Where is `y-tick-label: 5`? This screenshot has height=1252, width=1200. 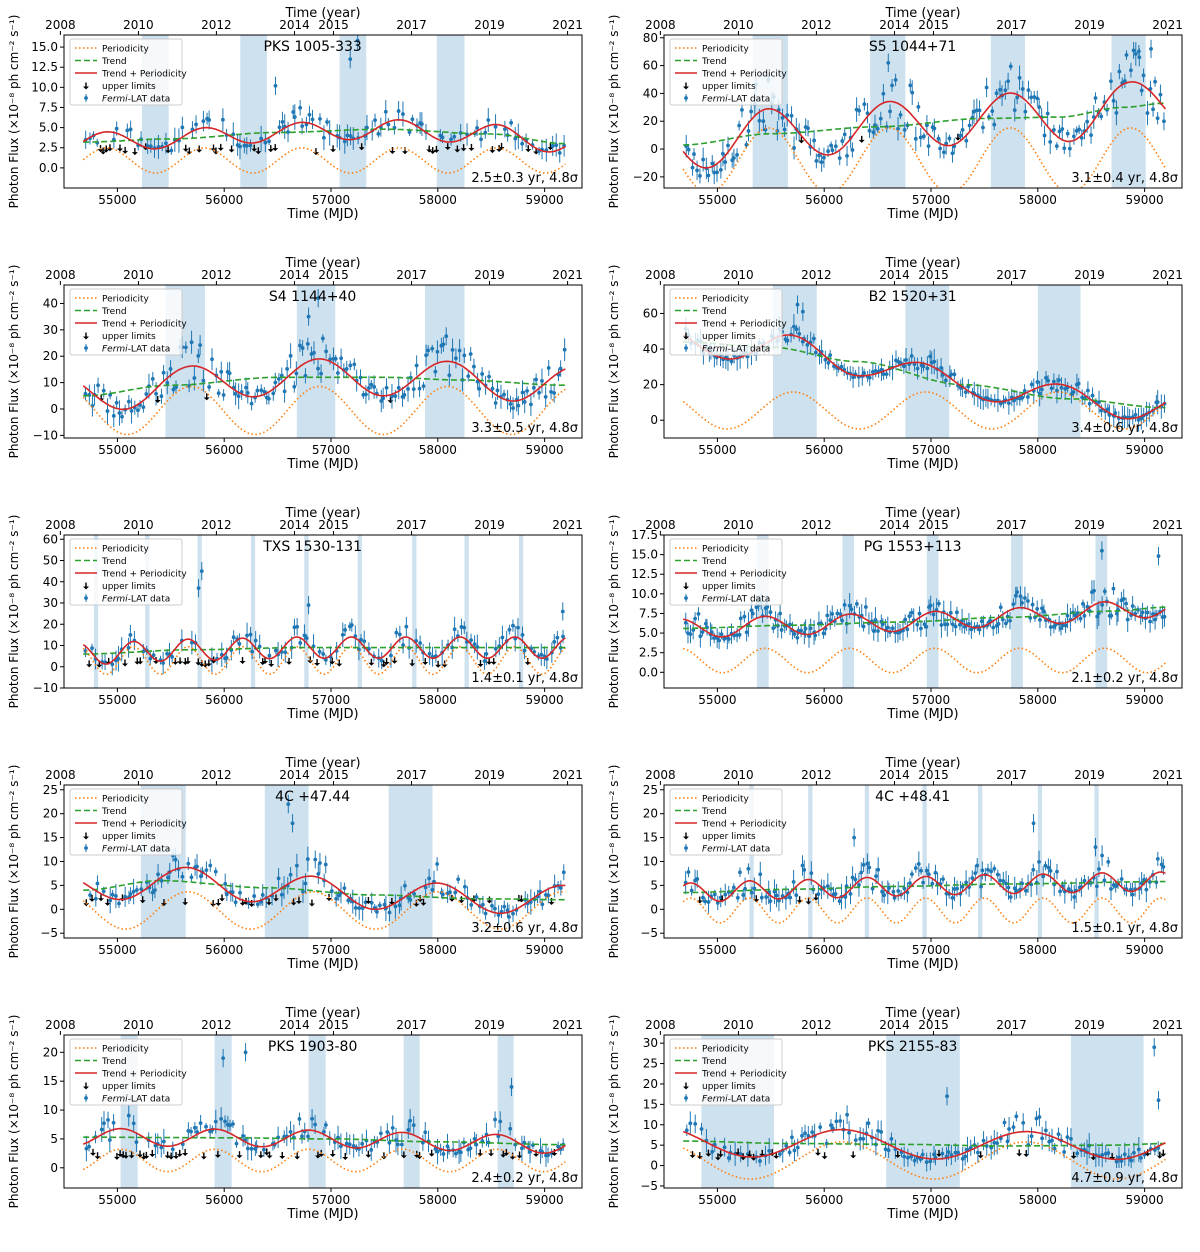 y-tick-label: 5 is located at coordinates (654, 1145).